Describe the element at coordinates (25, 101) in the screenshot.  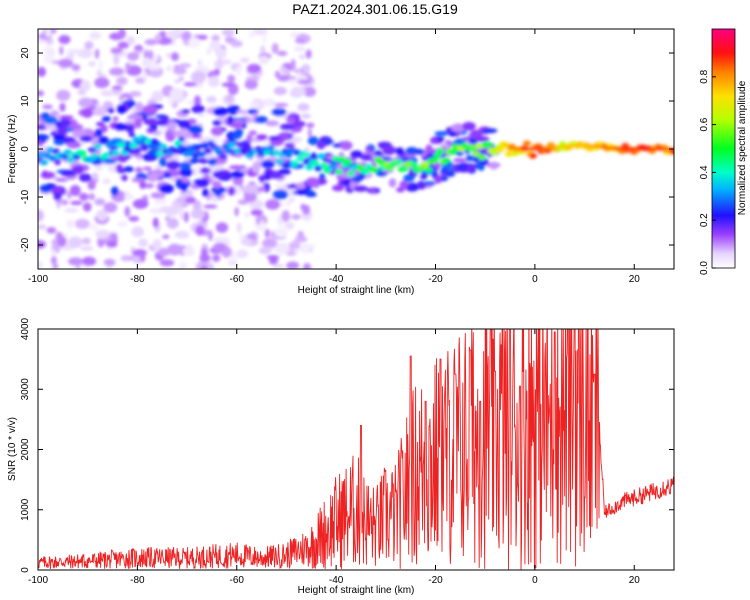
I see `spectrogram-y-tick-label: 10` at that location.